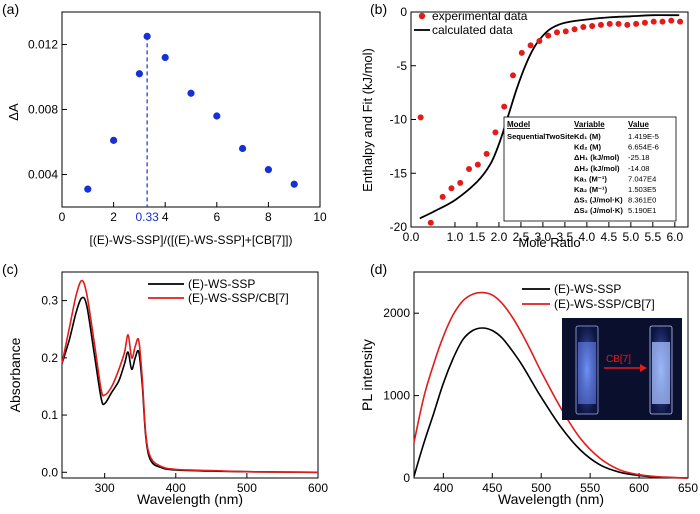 The image size is (700, 514). I want to click on panel-d-y-label: 0, so click(406, 478).